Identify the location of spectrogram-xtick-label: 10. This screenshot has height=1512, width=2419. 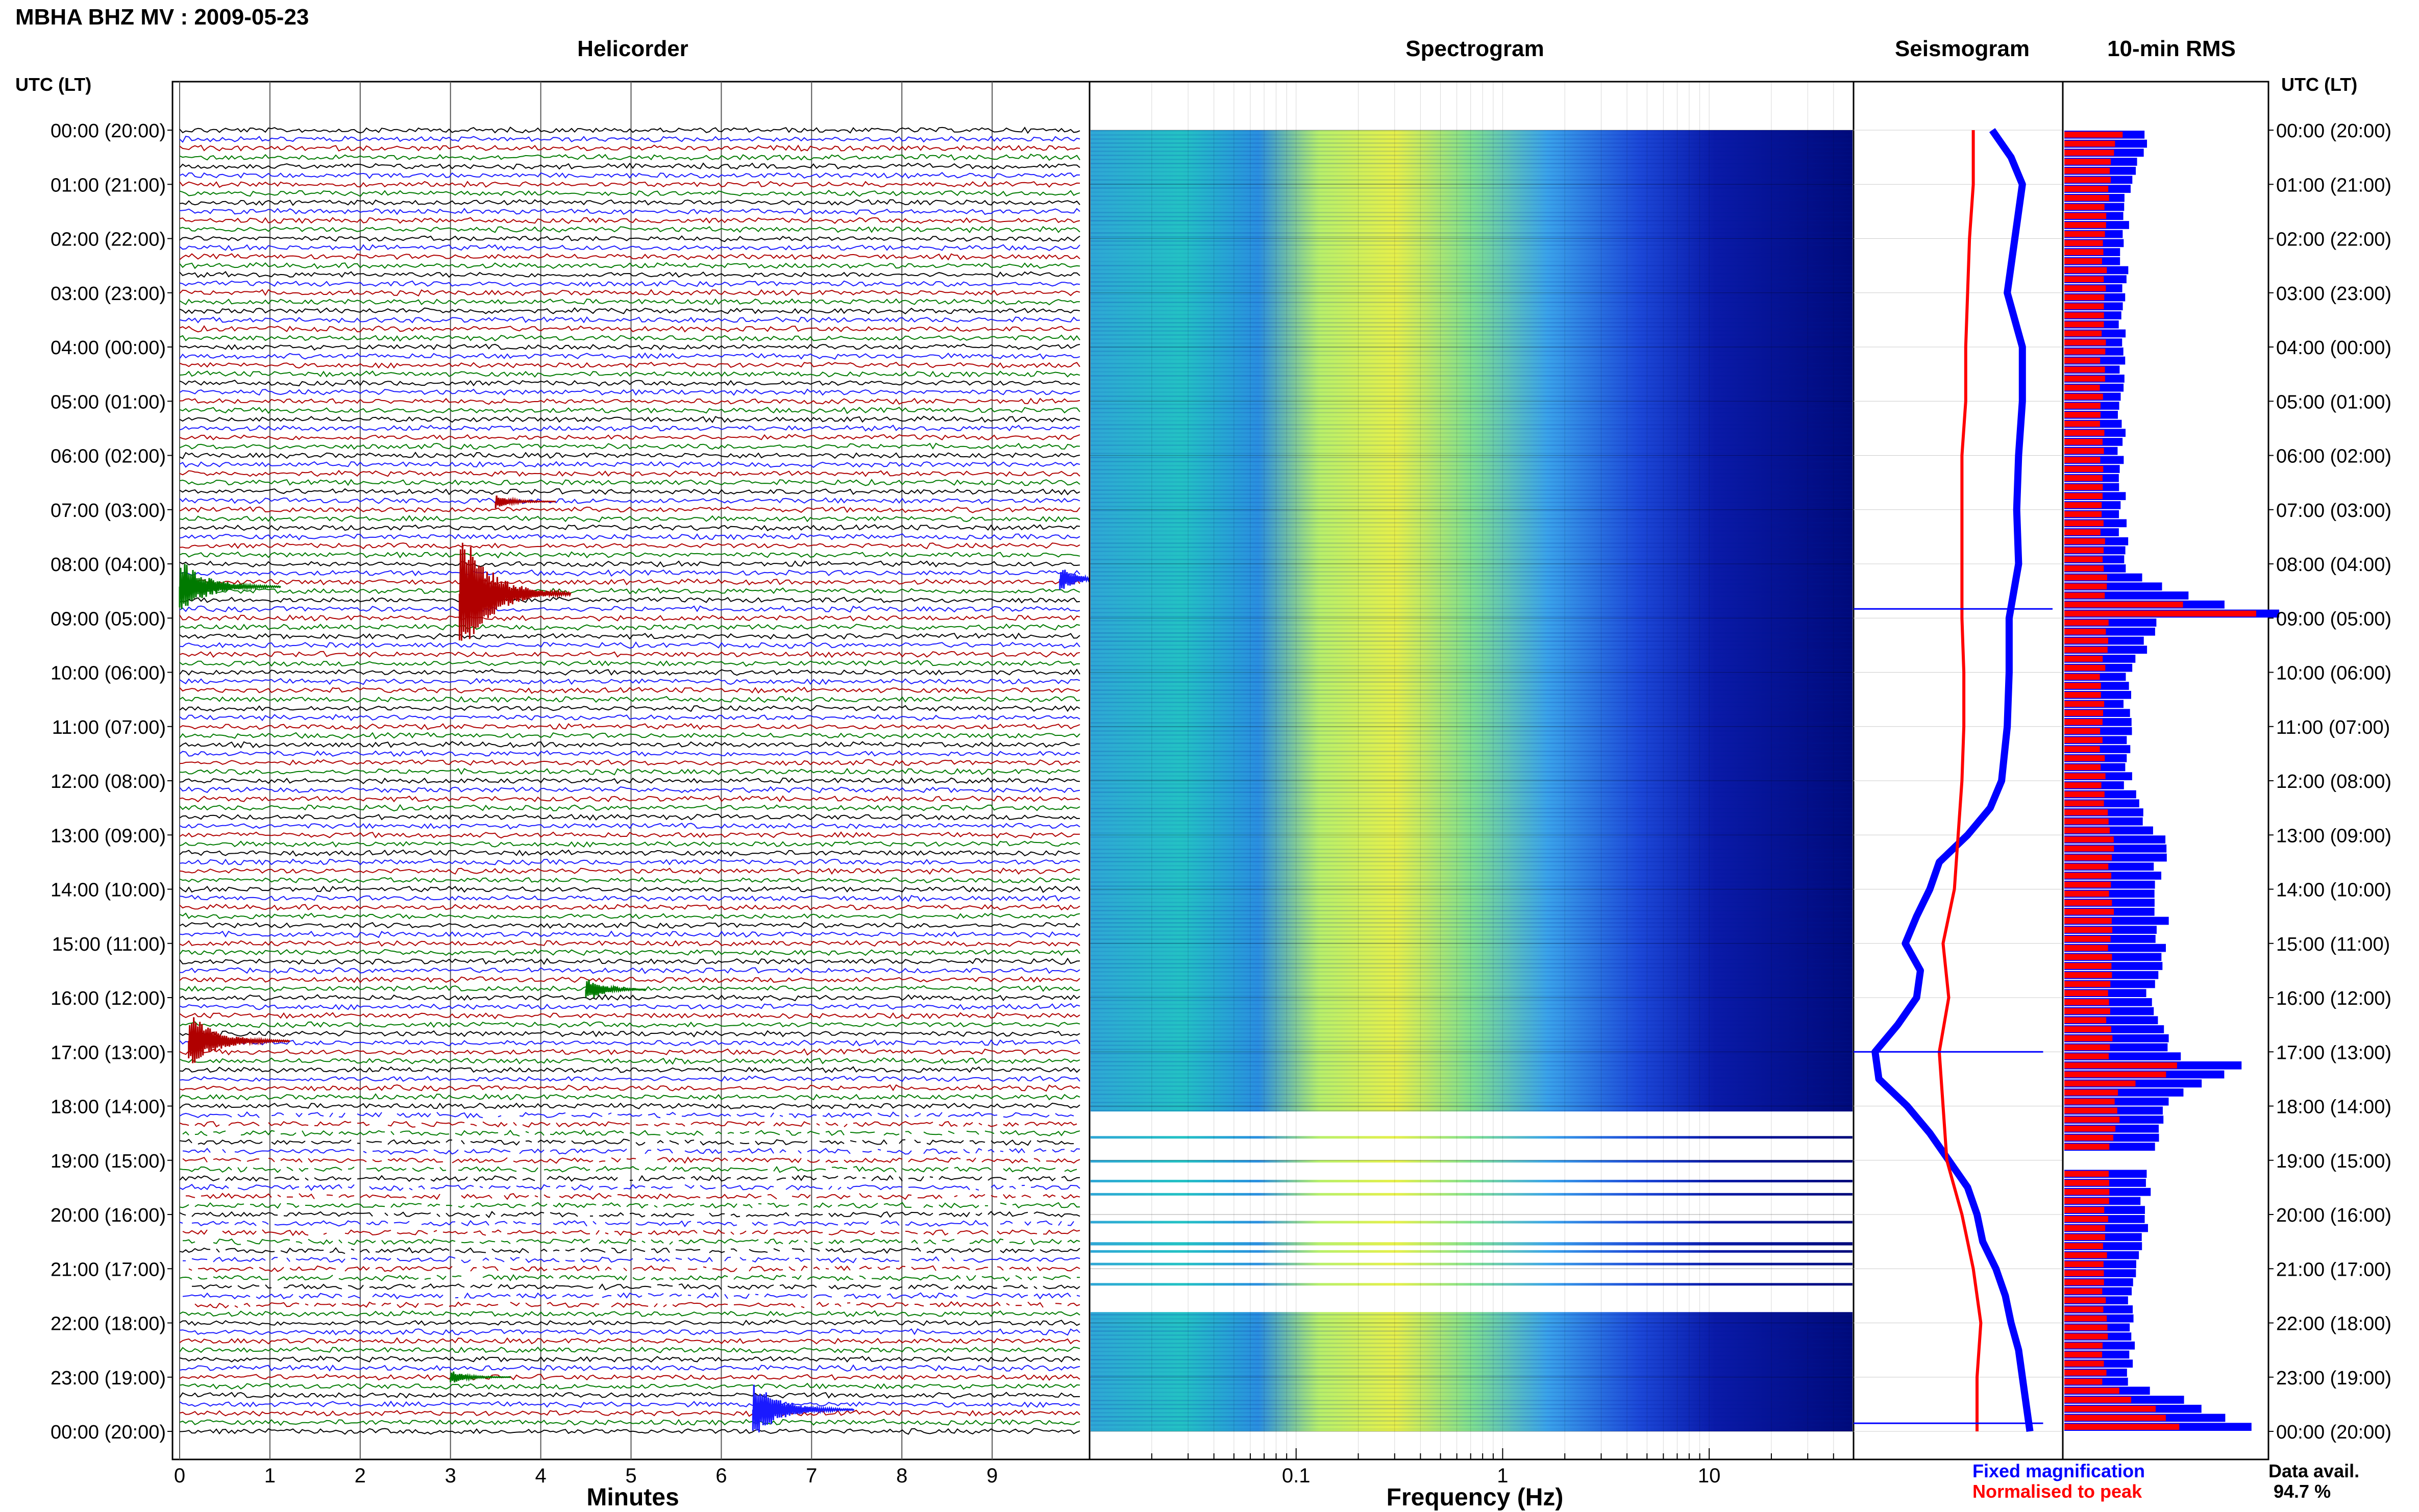
(1709, 1476).